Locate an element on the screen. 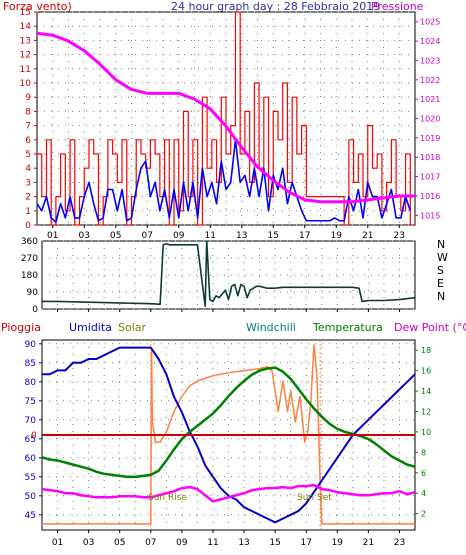  wind-ytick-label: 10 is located at coordinates (26, 84).